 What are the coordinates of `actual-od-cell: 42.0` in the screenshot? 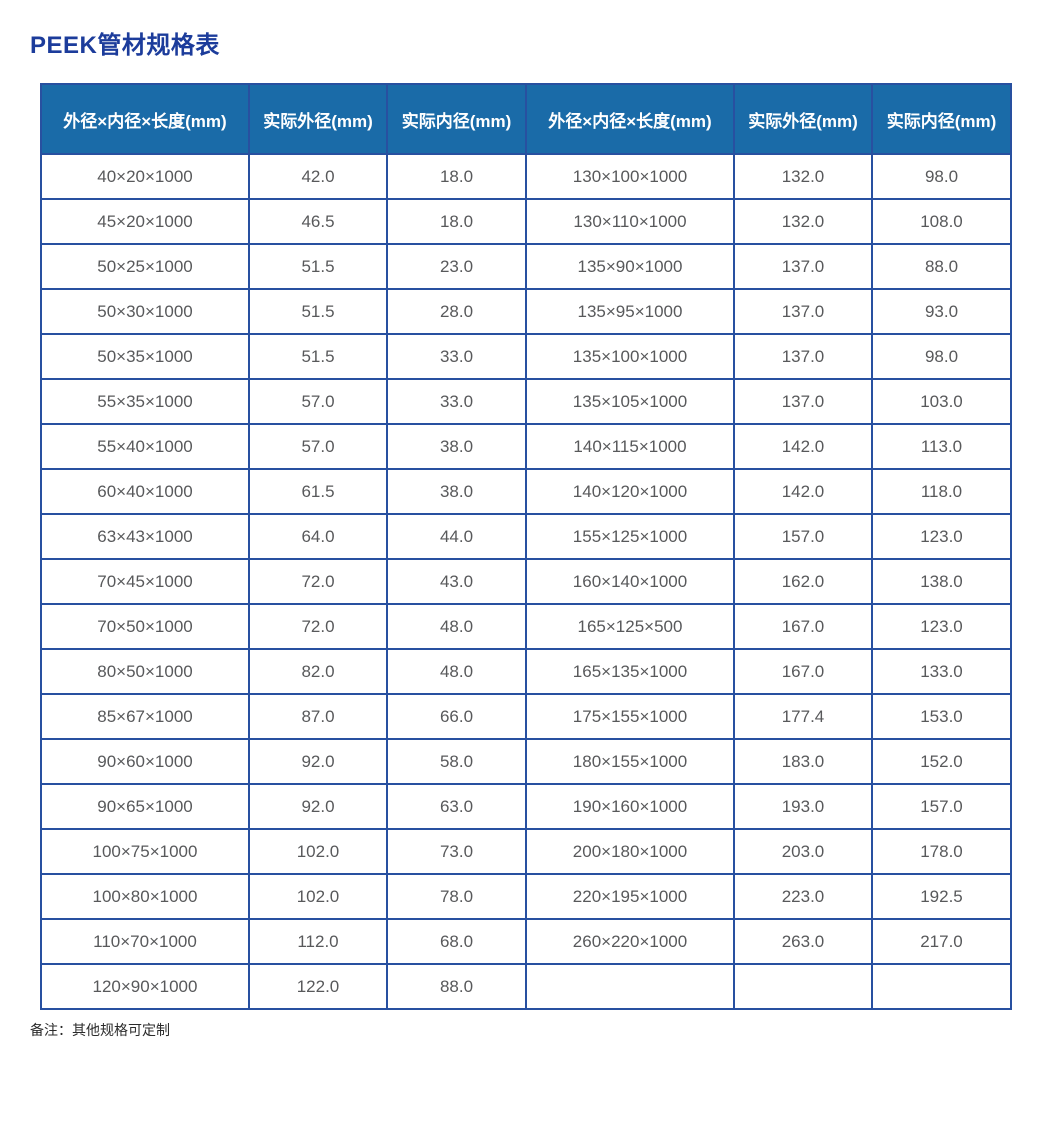 It's located at (318, 176).